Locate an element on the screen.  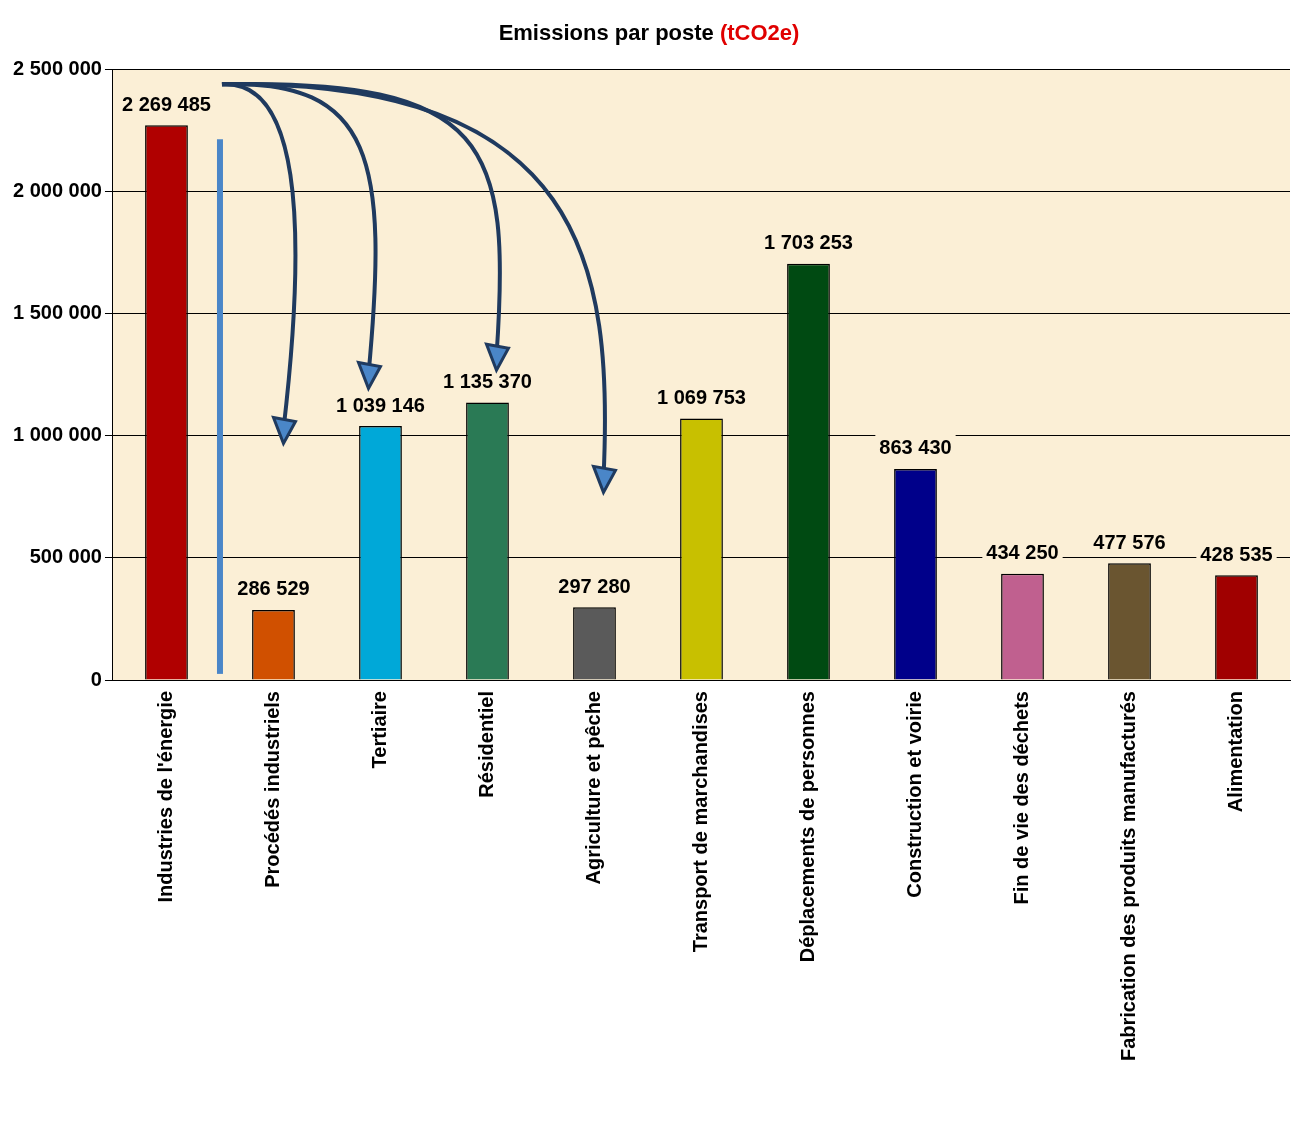
data-label: 428 535 is located at coordinates (1236, 553).